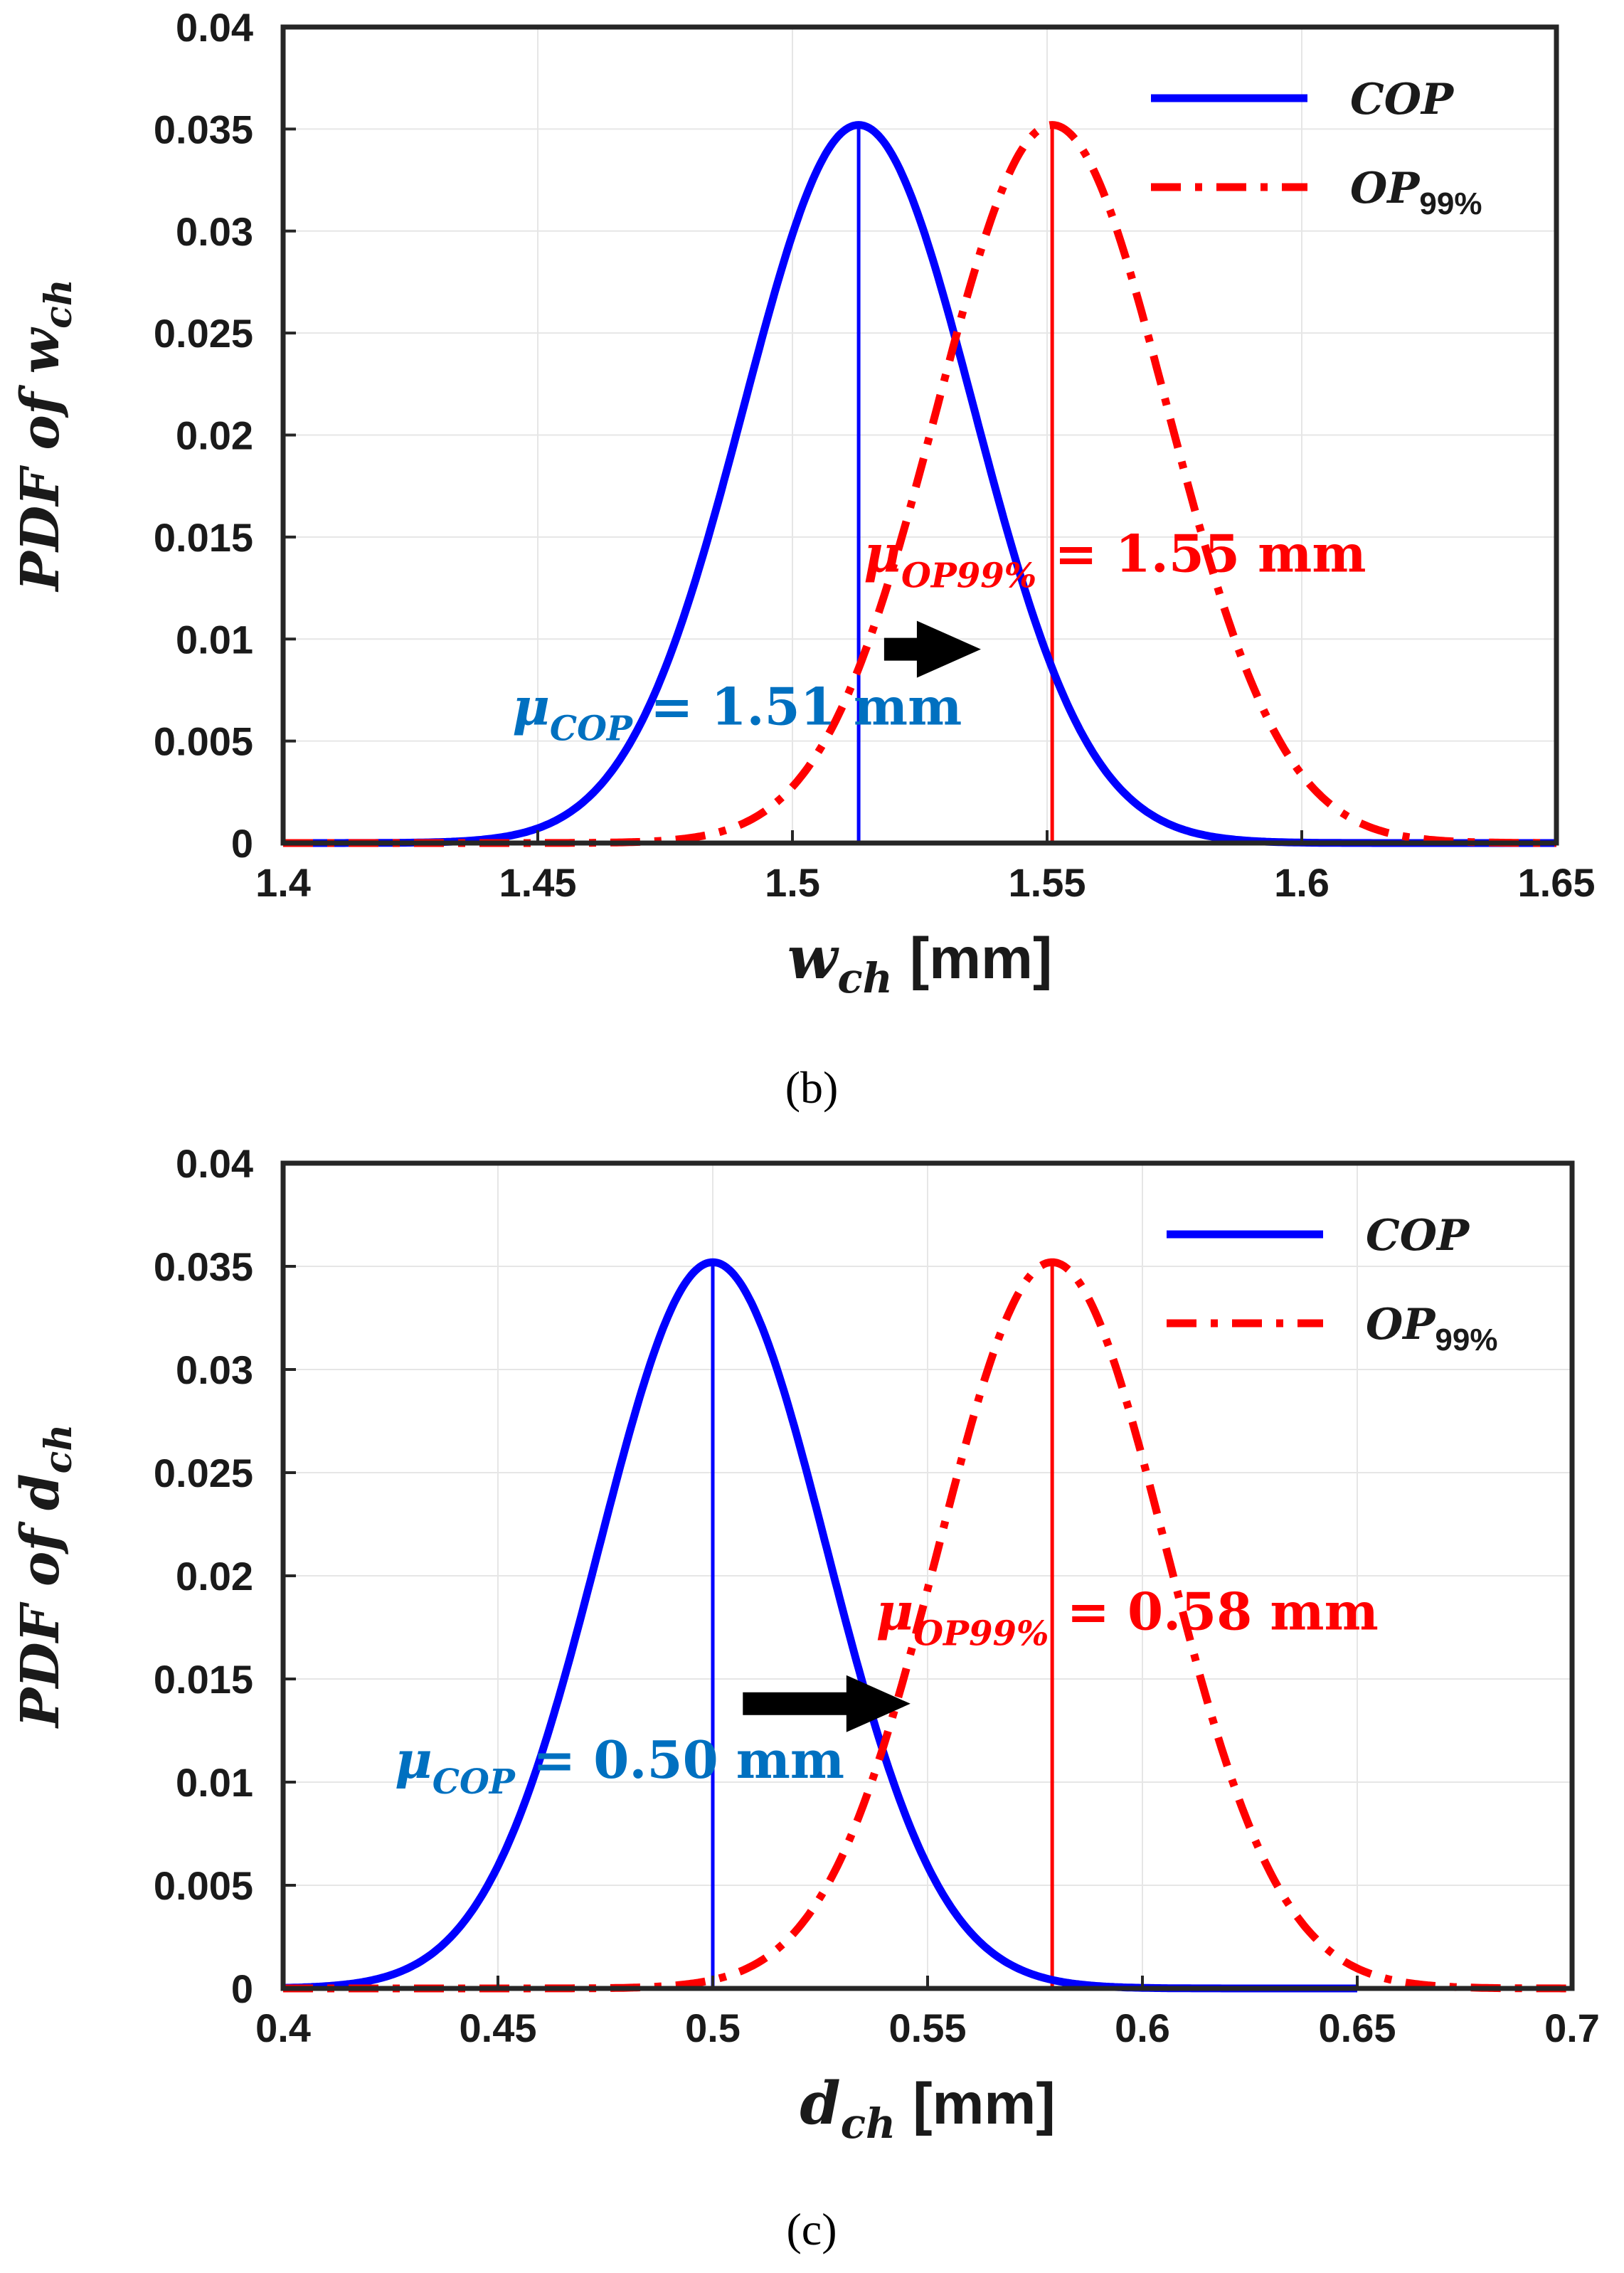  I want to click on x-tick-label: 1.65, so click(1557, 882).